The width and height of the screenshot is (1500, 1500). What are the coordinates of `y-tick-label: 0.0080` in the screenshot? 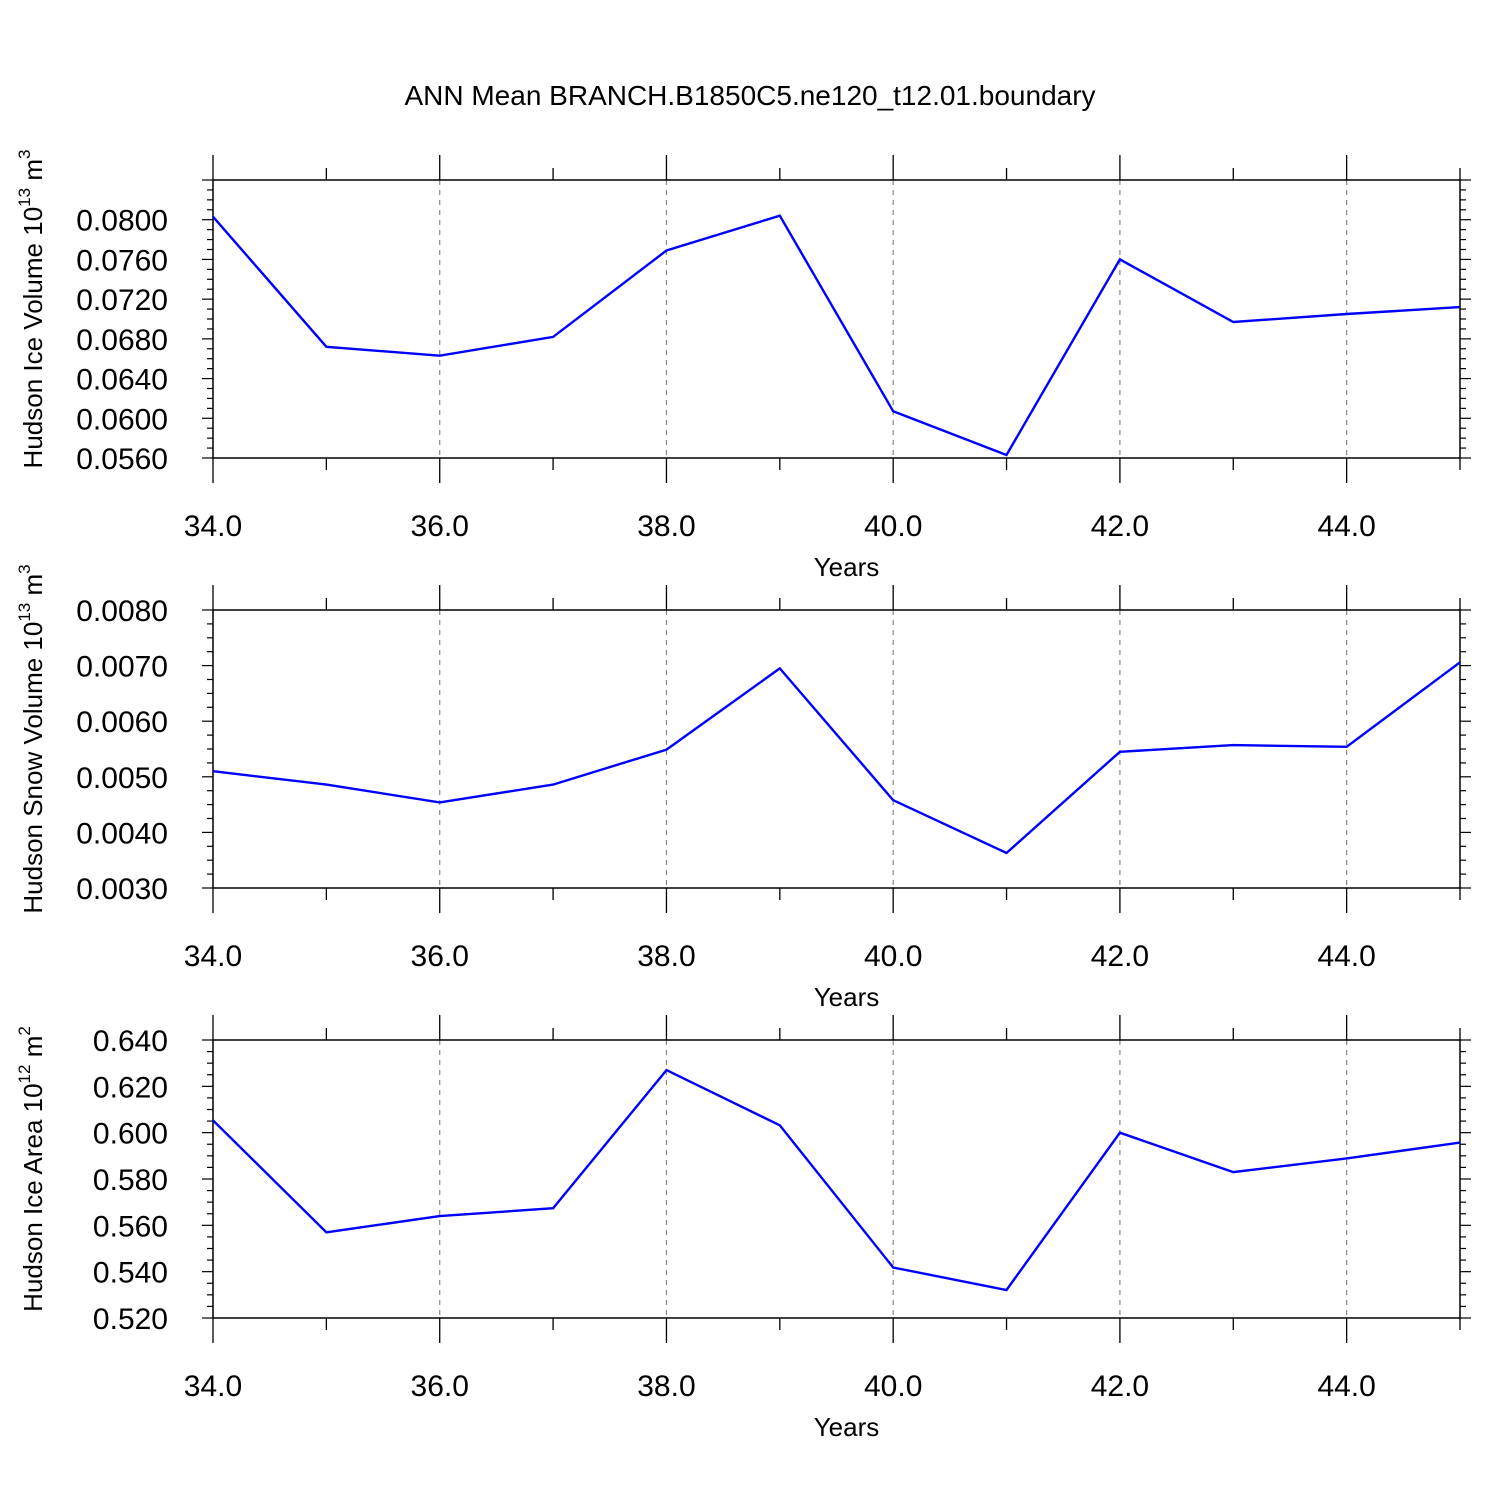 It's located at (122, 611).